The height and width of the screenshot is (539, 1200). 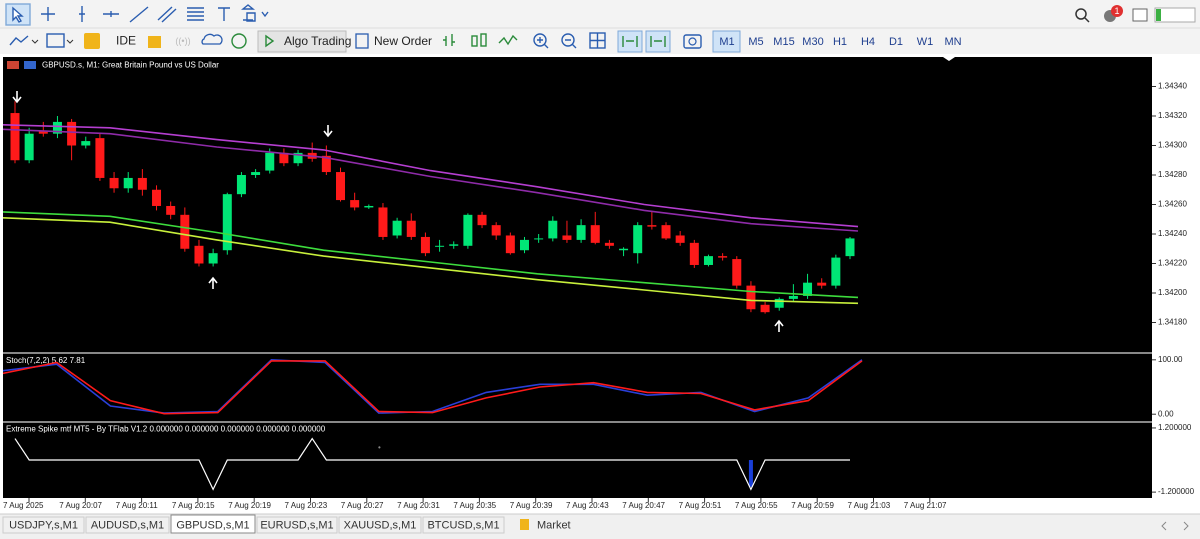 What do you see at coordinates (1175, 526) in the screenshot?
I see `tab-scroll` at bounding box center [1175, 526].